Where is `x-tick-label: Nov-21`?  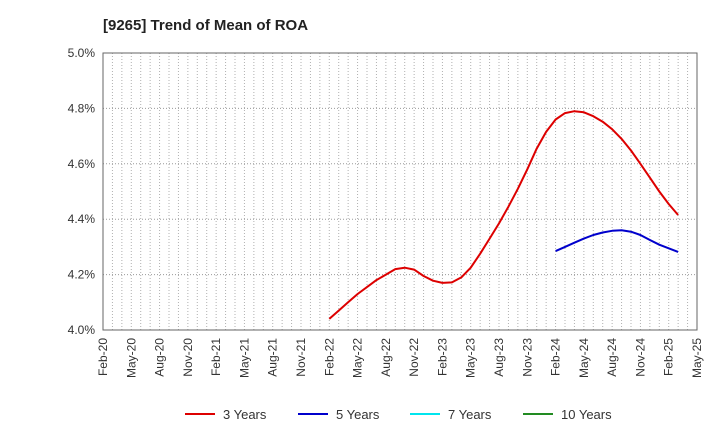 x-tick-label: Nov-21 is located at coordinates (301, 357).